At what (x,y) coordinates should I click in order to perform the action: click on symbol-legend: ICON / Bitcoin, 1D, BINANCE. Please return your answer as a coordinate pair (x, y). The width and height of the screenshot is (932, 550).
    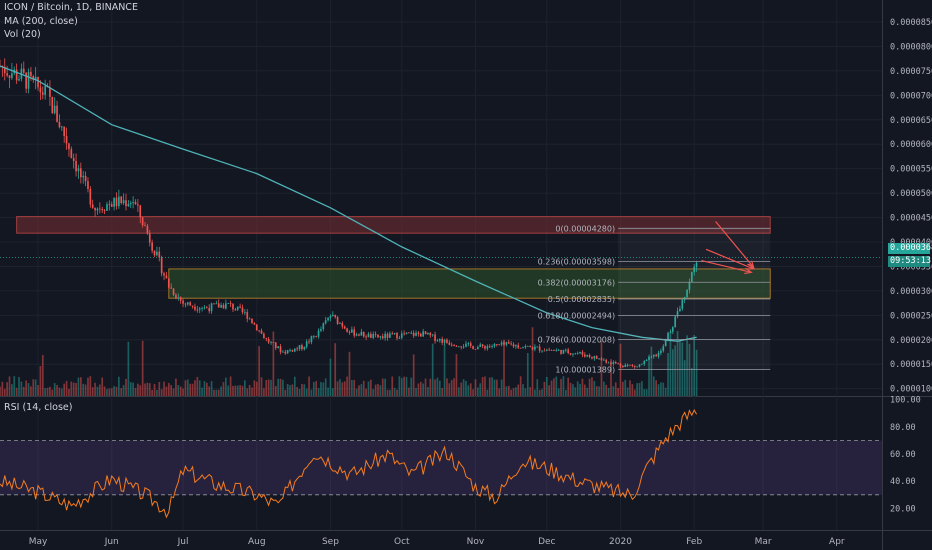
    Looking at the image, I should click on (71, 7).